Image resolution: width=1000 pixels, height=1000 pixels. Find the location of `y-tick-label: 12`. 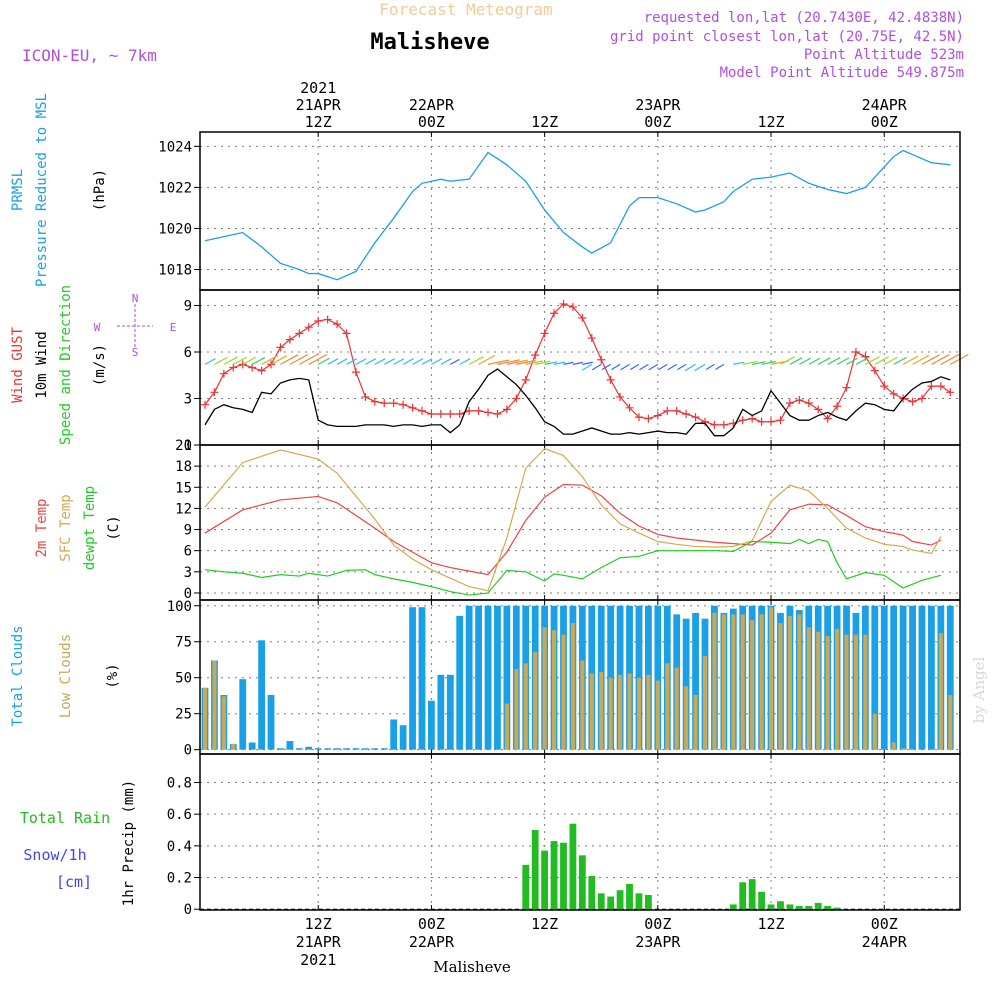

y-tick-label: 12 is located at coordinates (183, 509).